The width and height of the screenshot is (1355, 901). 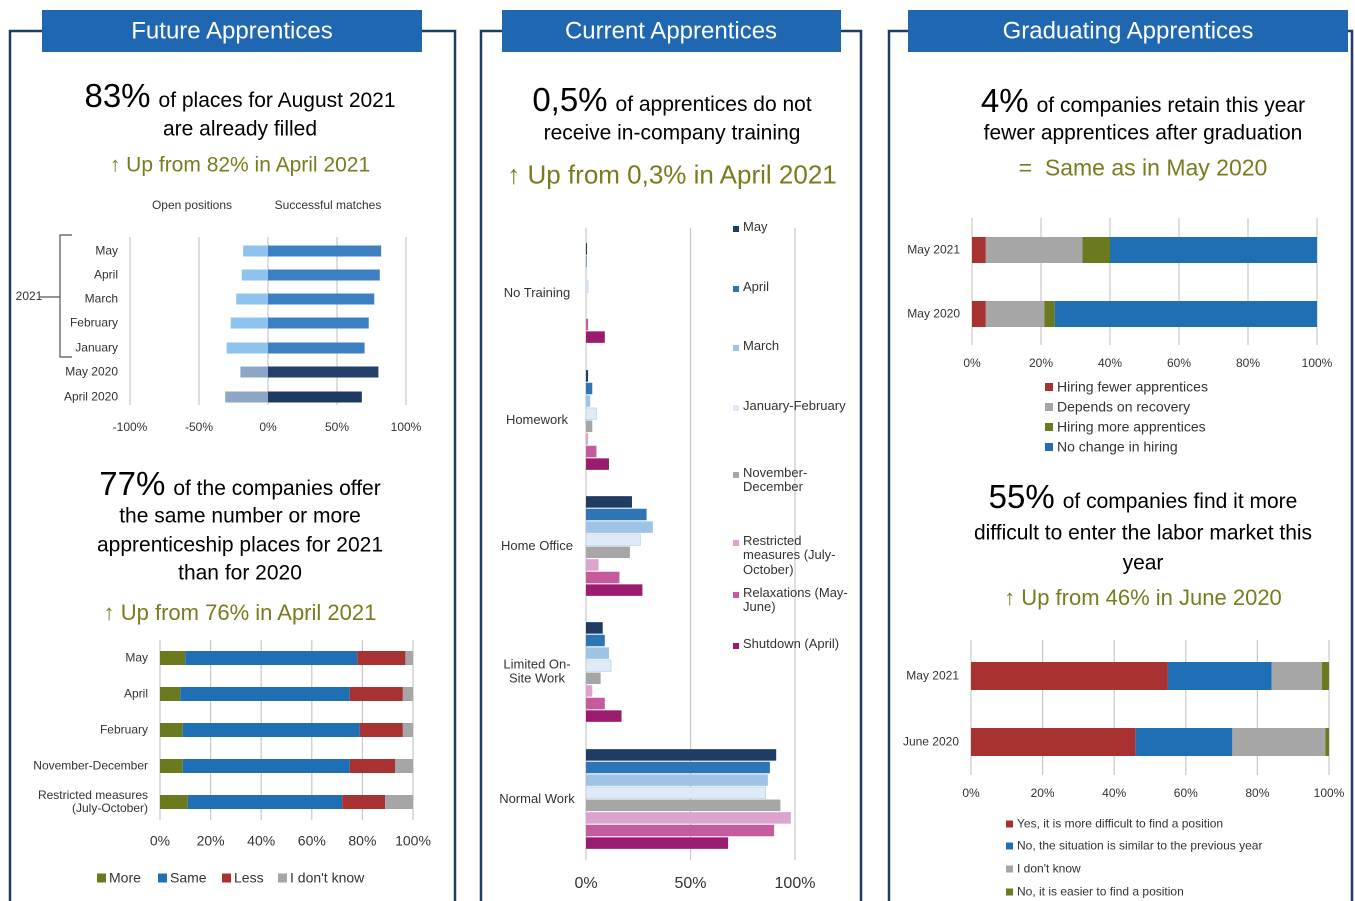 What do you see at coordinates (930, 741) in the screenshot?
I see `category-label: June 2020` at bounding box center [930, 741].